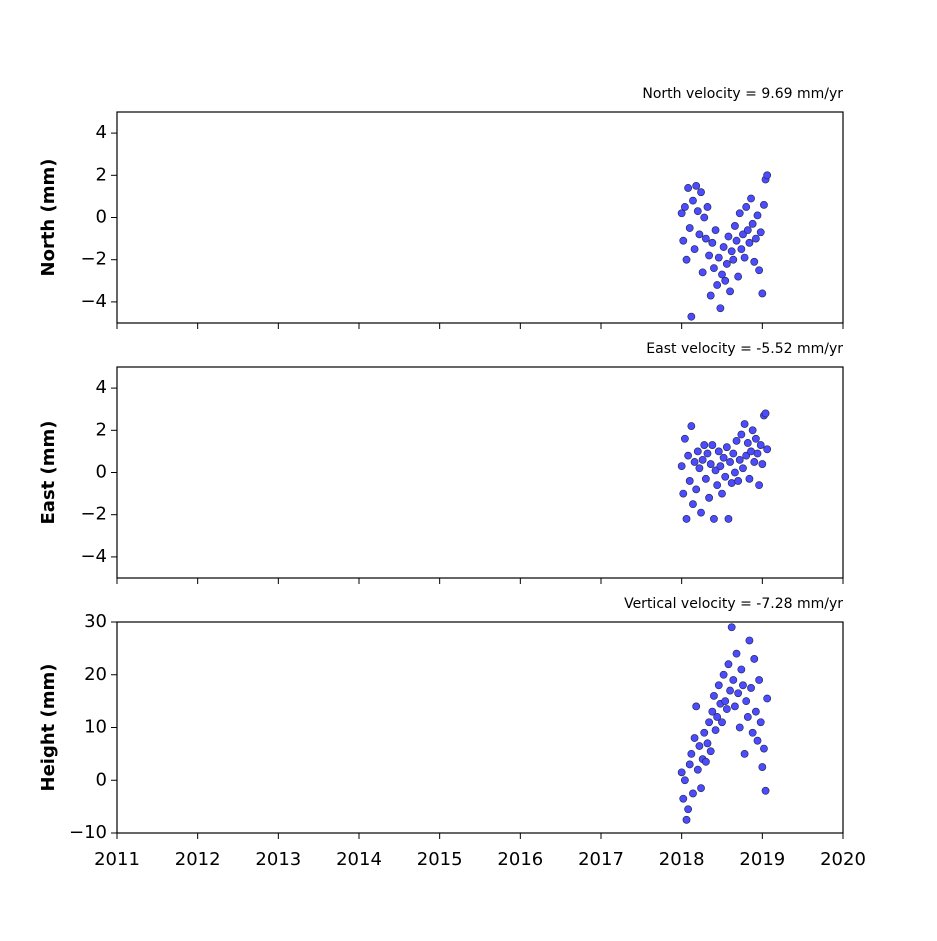  I want to click on y-axis-label: North (mm), so click(48, 218).